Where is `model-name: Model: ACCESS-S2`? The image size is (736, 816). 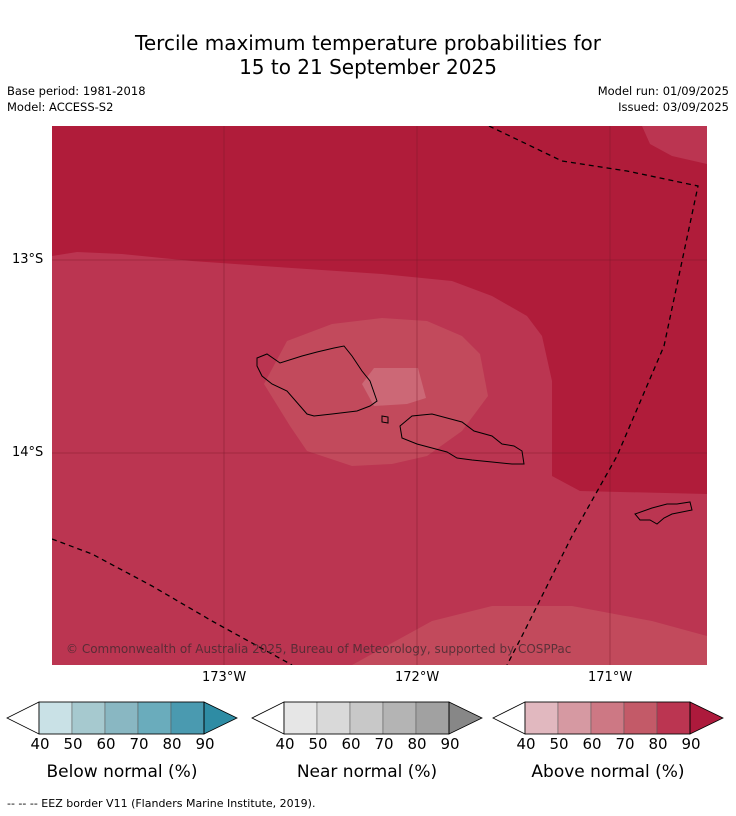 model-name: Model: ACCESS-S2 is located at coordinates (60, 107).